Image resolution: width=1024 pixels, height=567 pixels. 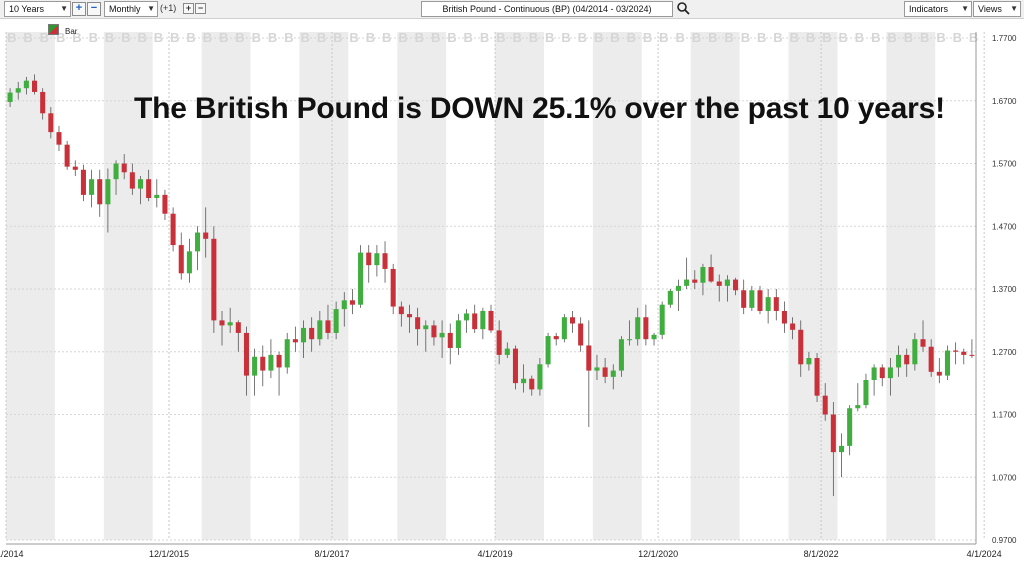 I want to click on y-tick-label: 1.3700, so click(x=1004, y=289).